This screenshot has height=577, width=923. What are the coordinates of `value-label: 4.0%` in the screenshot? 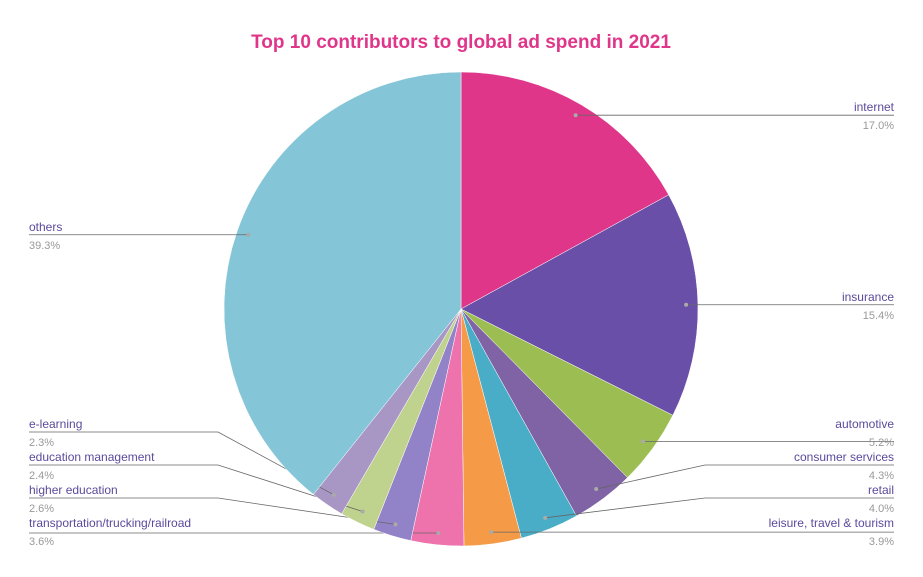 It's located at (881, 509).